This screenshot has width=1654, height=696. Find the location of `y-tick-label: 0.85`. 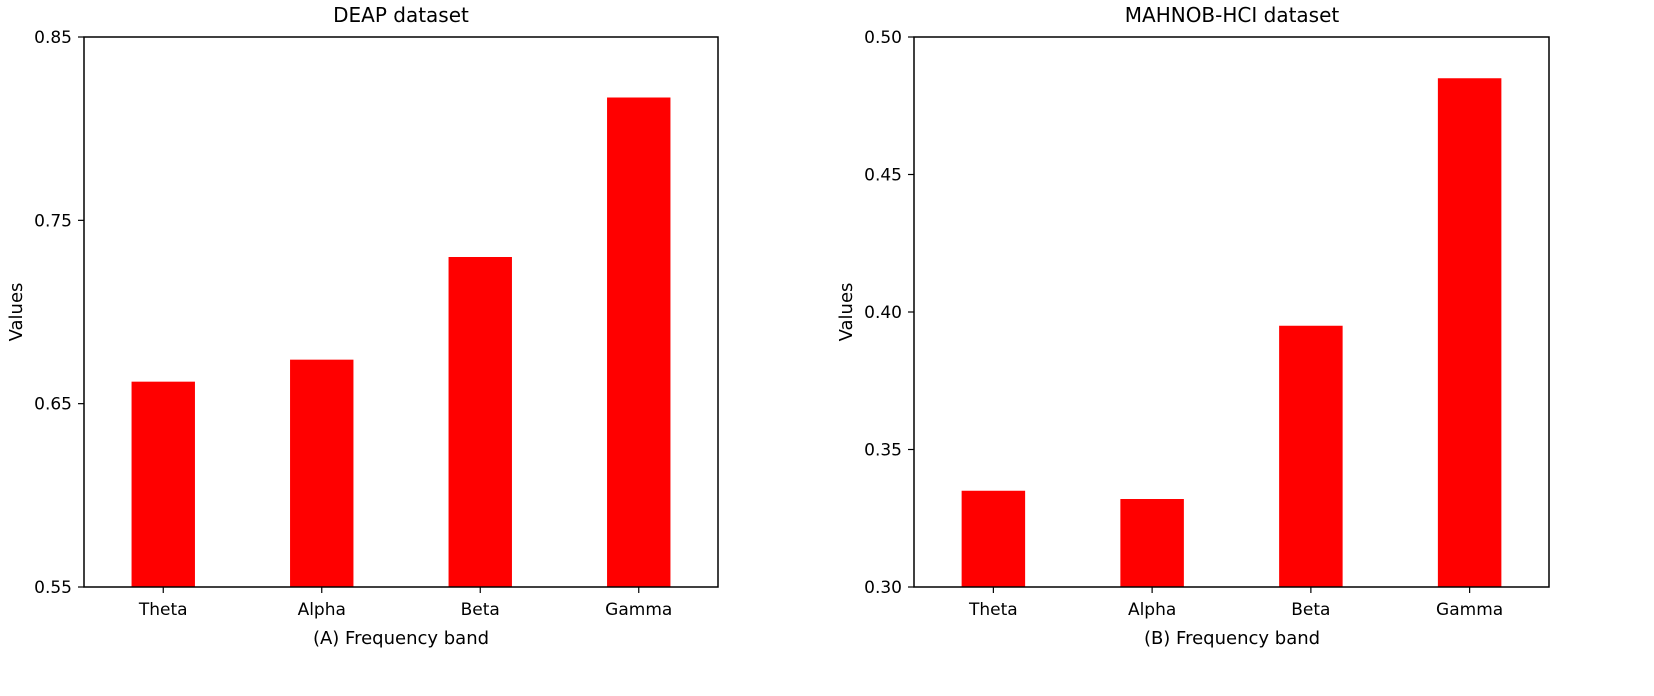

y-tick-label: 0.85 is located at coordinates (53, 38).